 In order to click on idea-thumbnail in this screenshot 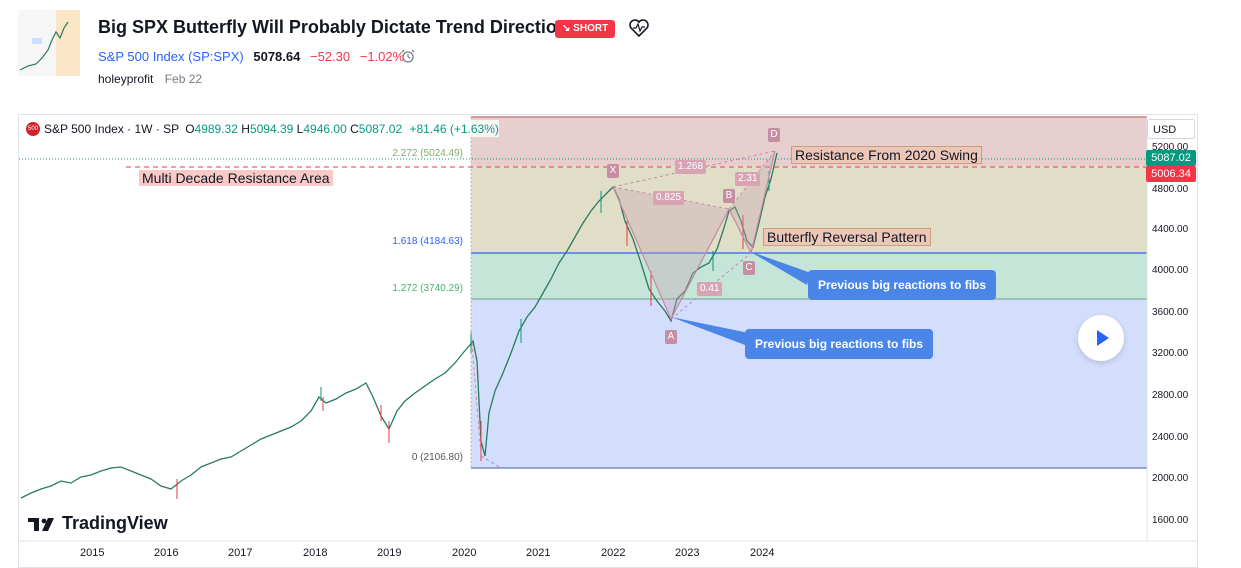, I will do `click(49, 43)`.